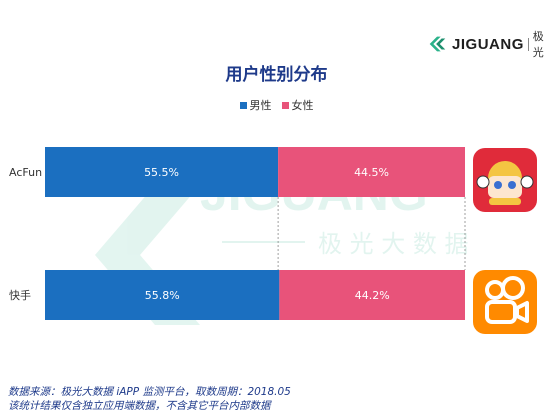 The image size is (553, 415). I want to click on data-label-female-0: 44.5%, so click(371, 172).